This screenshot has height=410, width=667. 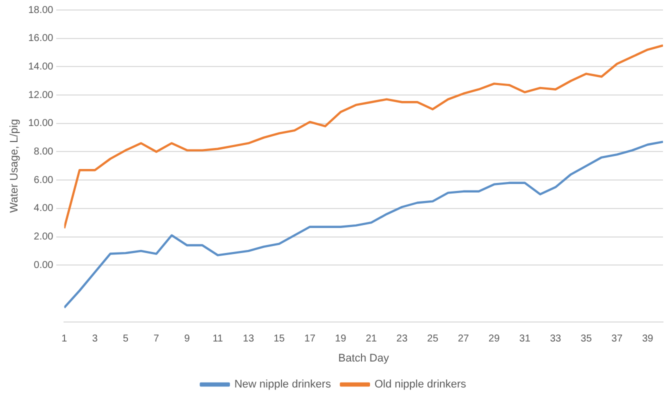 What do you see at coordinates (41, 66) in the screenshot?
I see `y-tick-label: 14.00` at bounding box center [41, 66].